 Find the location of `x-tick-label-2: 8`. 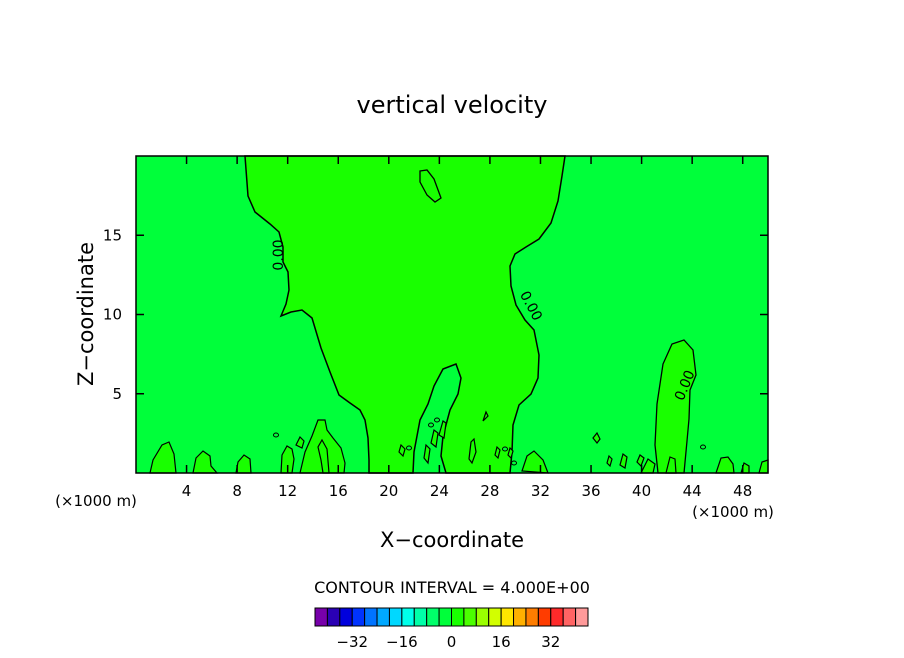

x-tick-label-2: 8 is located at coordinates (237, 491).